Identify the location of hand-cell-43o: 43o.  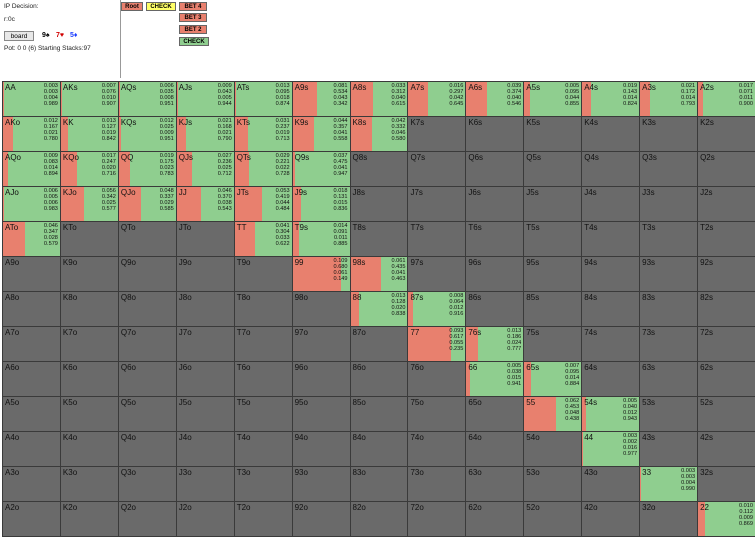
(611, 484).